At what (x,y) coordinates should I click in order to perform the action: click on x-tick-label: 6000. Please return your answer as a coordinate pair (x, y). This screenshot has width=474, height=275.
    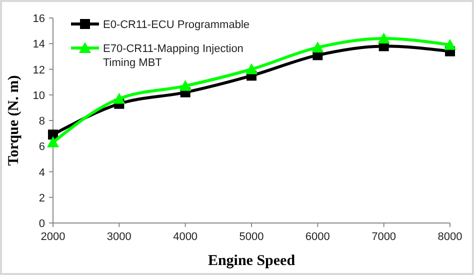
    Looking at the image, I should click on (317, 237).